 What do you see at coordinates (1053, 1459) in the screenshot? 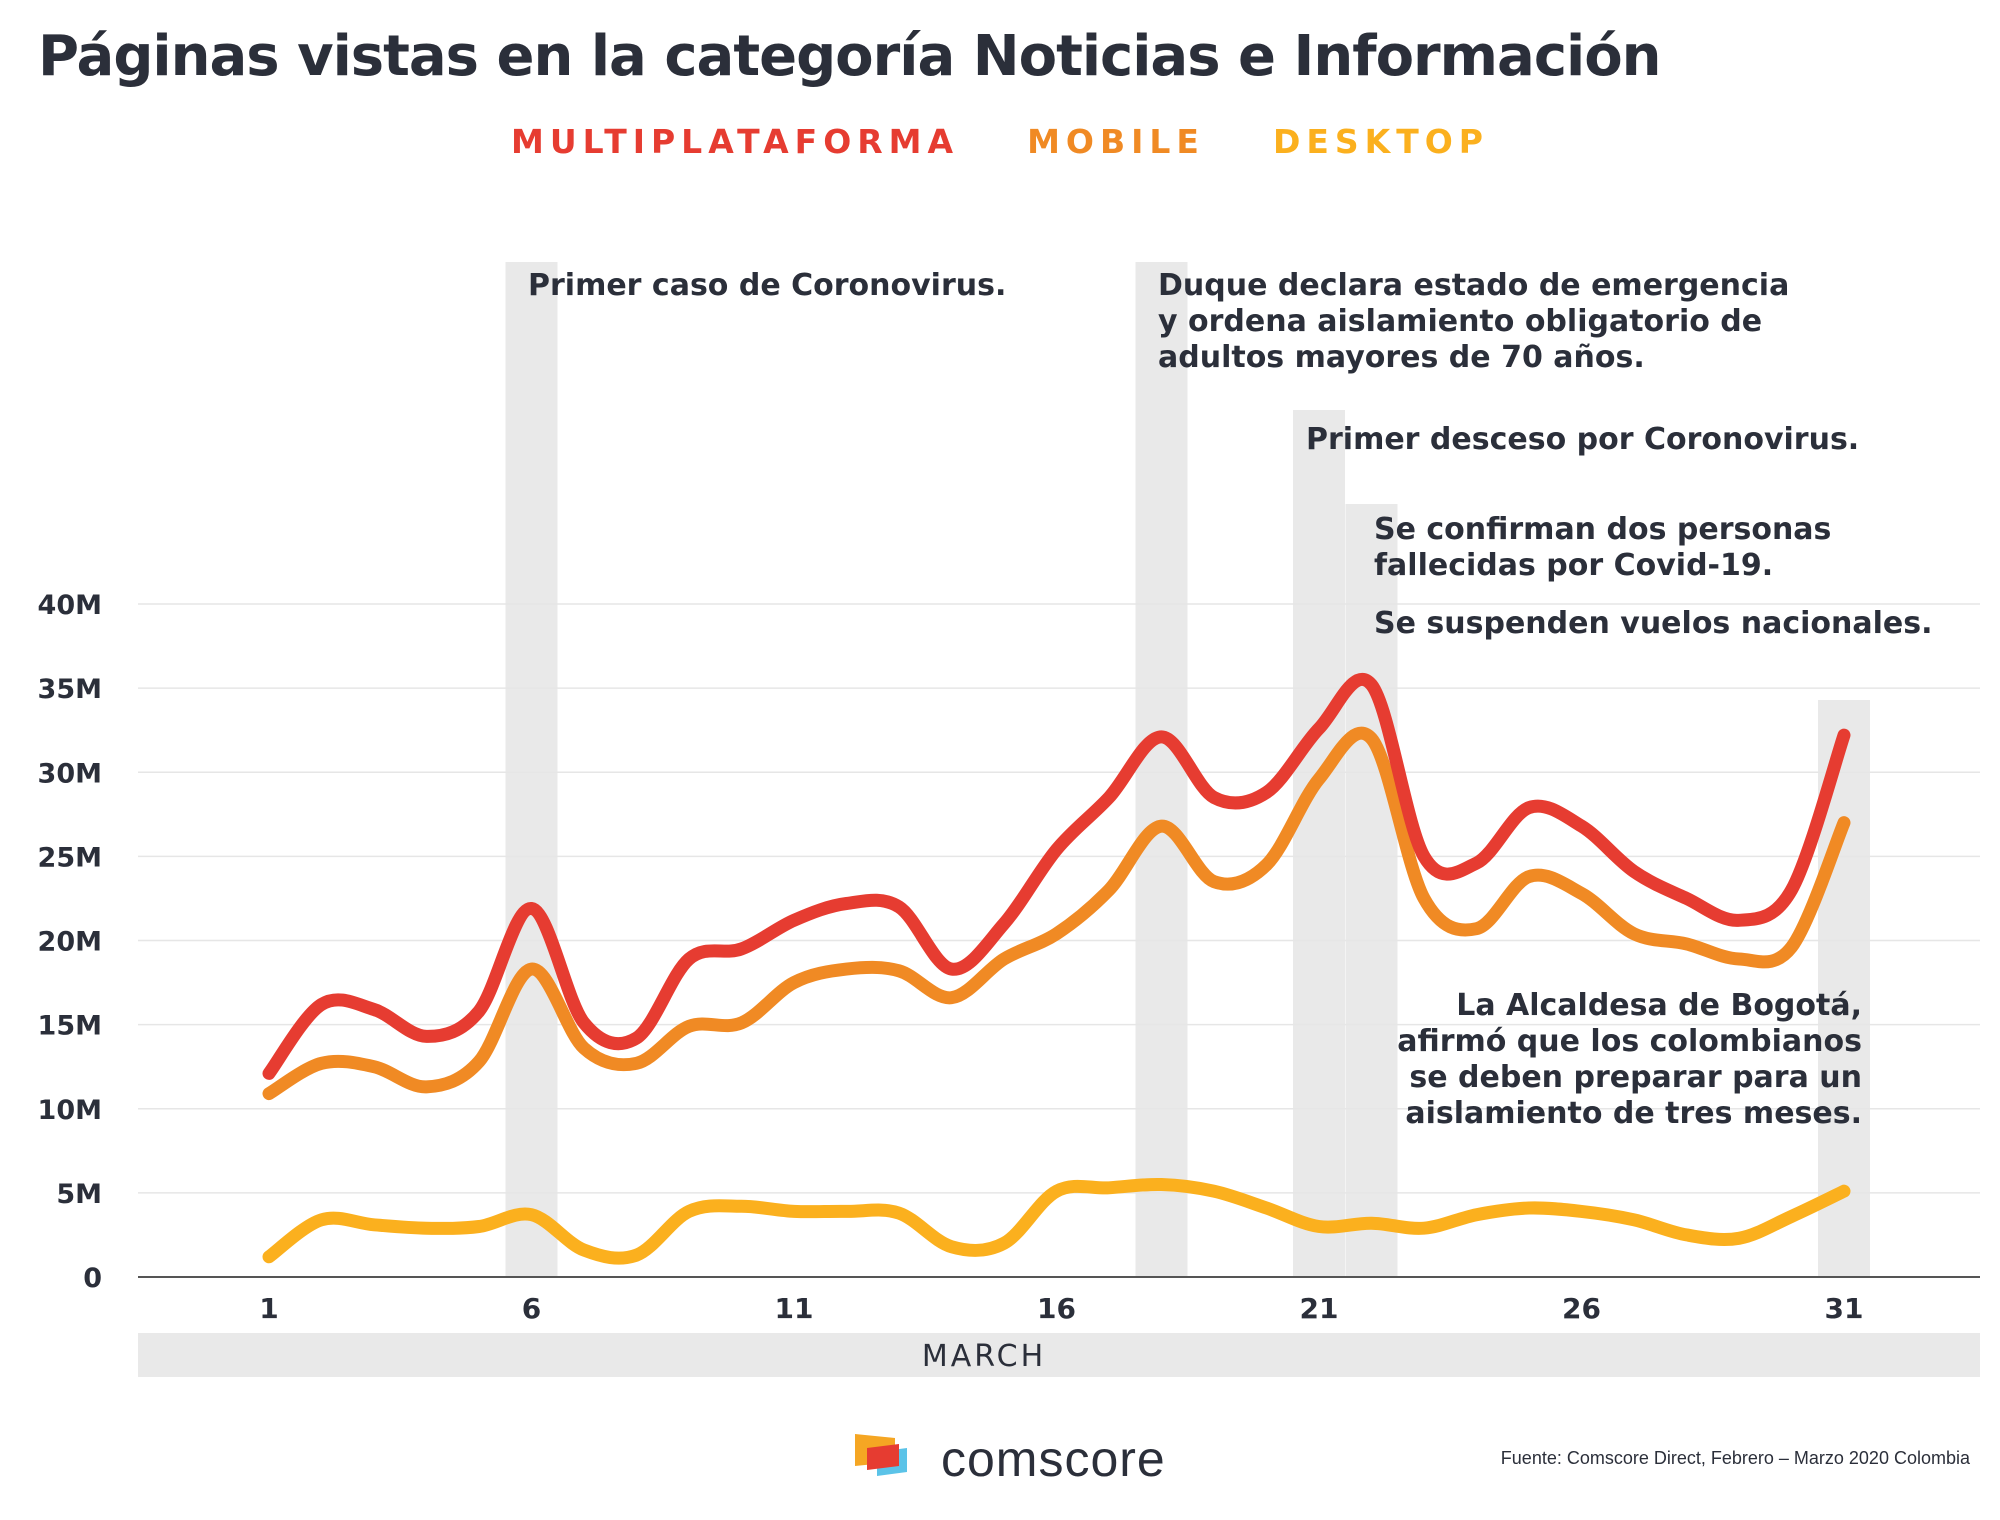
I see `brand-name: comscore` at bounding box center [1053, 1459].